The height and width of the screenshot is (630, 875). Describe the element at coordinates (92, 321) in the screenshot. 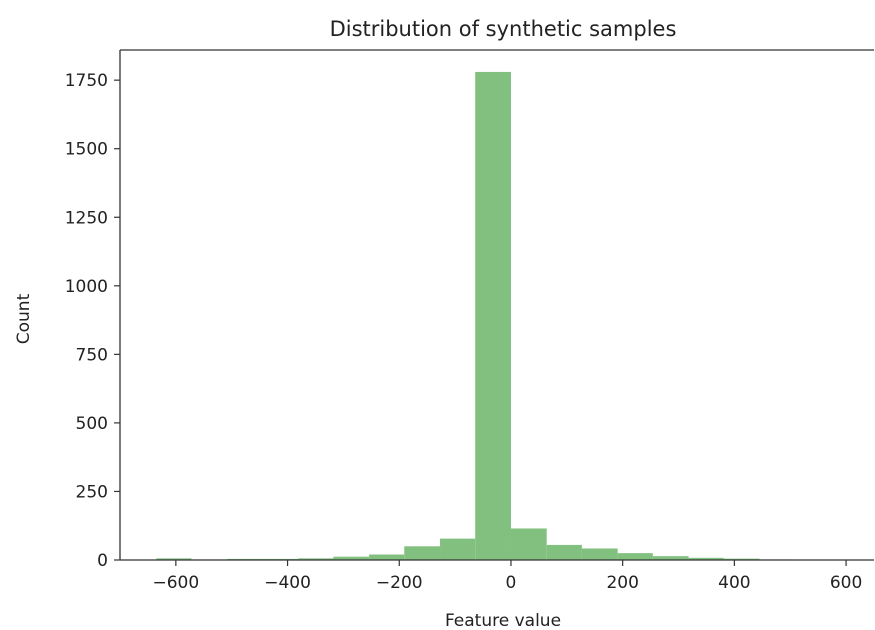

I see `y-ticks: 0 250 500 750 1000 1250 1500 1750` at that location.